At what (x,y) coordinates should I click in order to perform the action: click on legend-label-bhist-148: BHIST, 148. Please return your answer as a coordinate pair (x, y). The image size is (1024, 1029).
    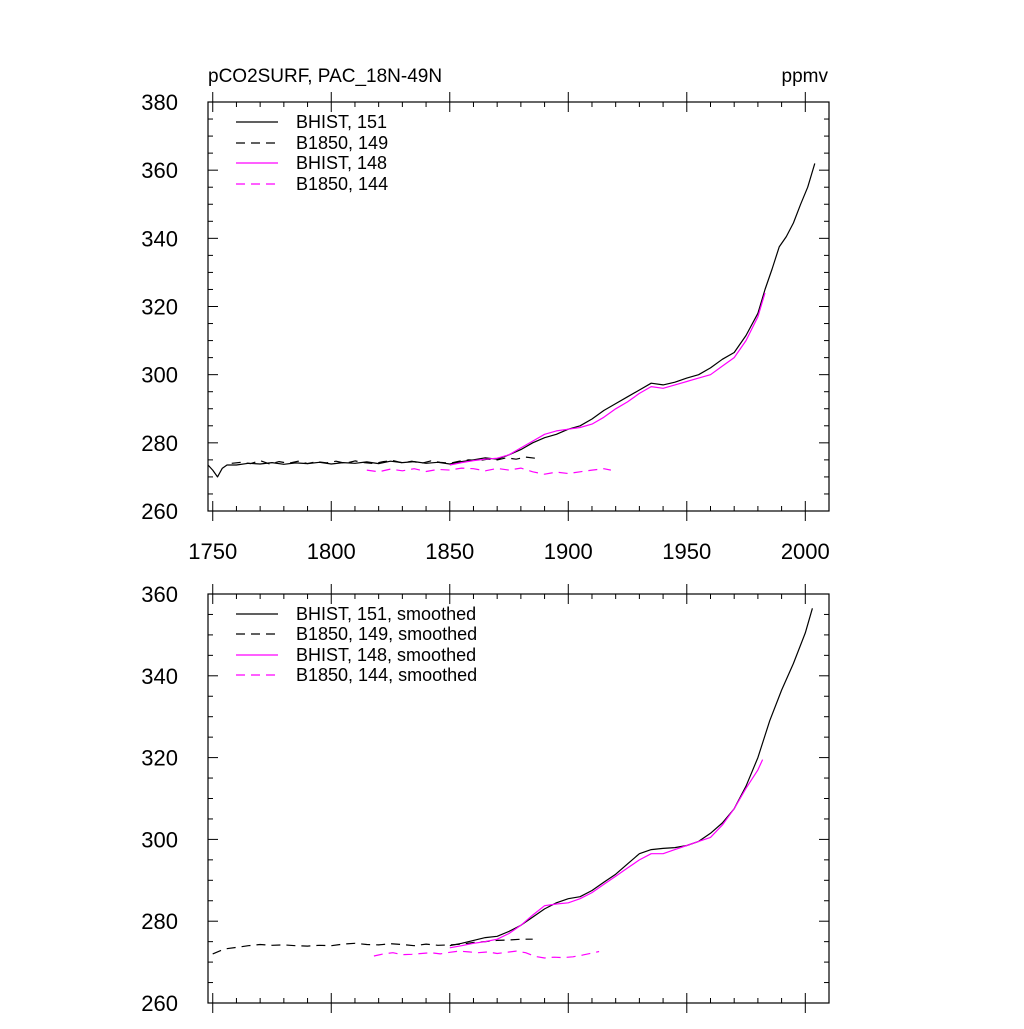
    Looking at the image, I should click on (341, 163).